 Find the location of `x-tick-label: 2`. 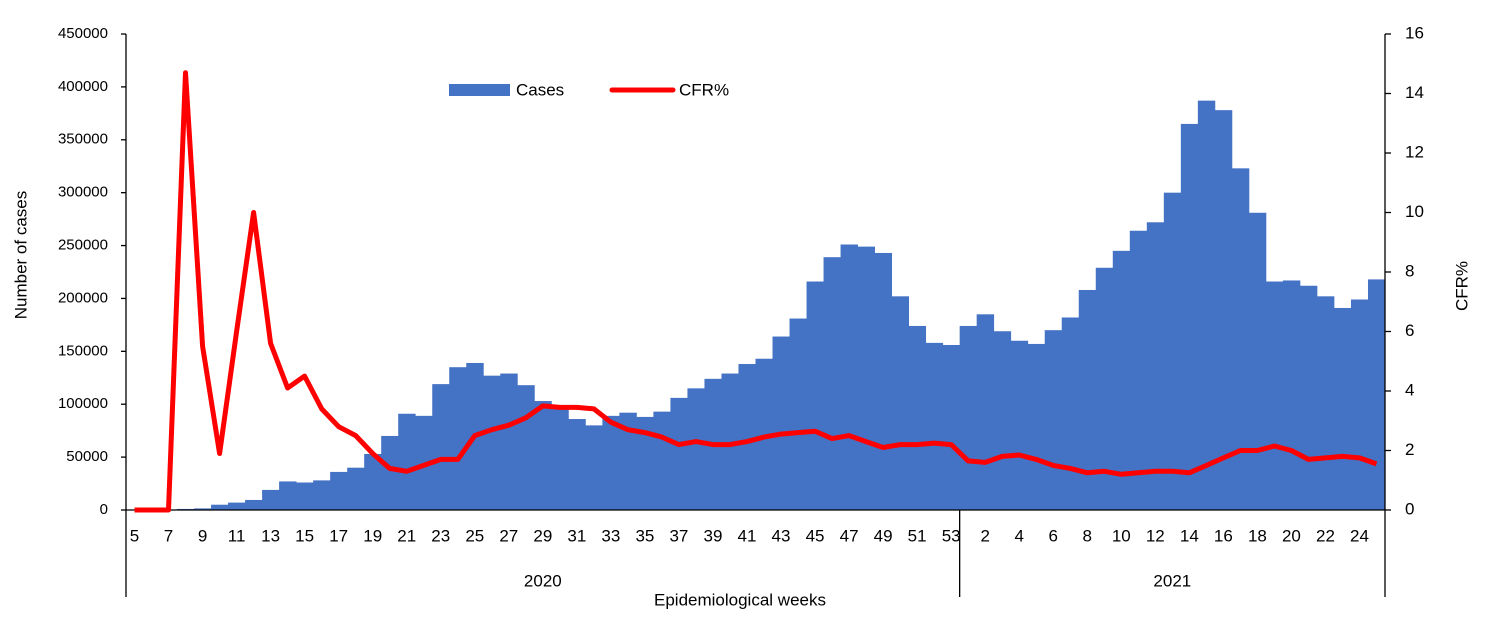

x-tick-label: 2 is located at coordinates (984, 535).